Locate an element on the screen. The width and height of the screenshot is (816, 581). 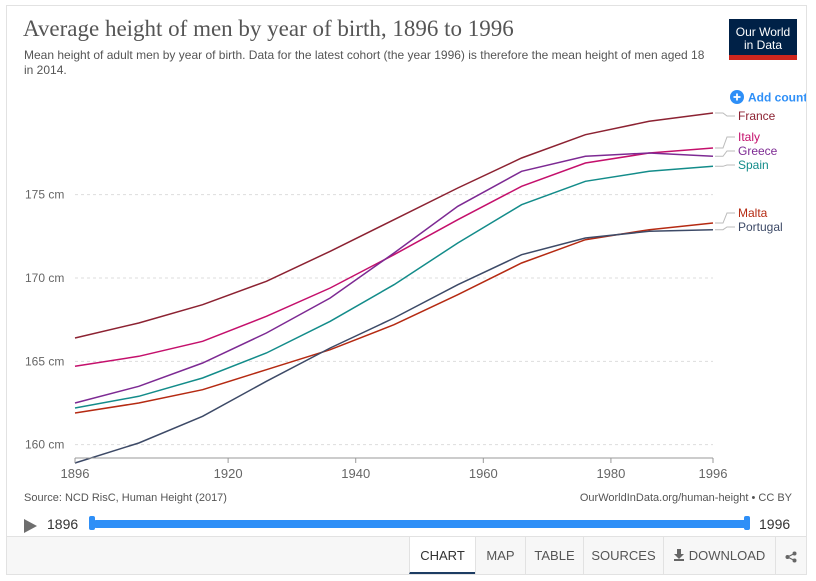
tab-chart-label: CHART is located at coordinates (442, 555).